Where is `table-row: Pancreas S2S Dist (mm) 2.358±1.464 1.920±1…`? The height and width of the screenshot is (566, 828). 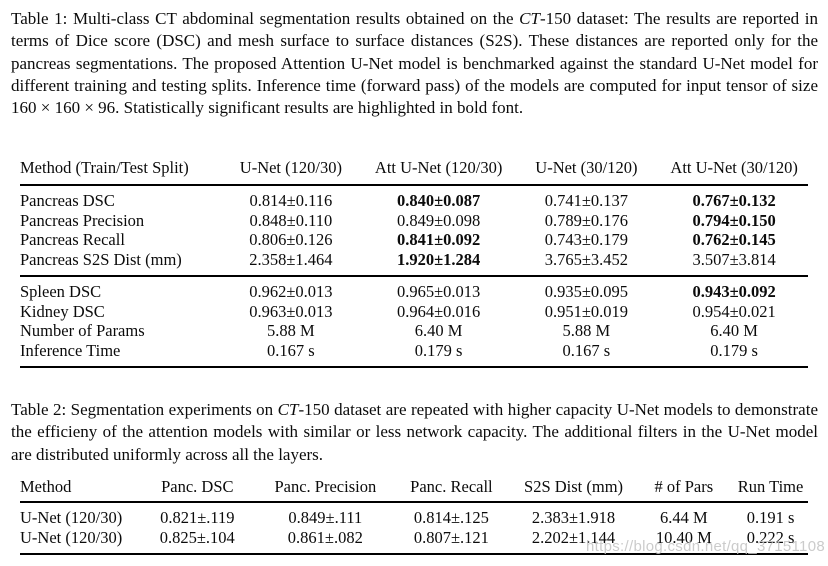
table-row: Pancreas S2S Dist (mm) 2.358±1.464 1.920±1… is located at coordinates (414, 263).